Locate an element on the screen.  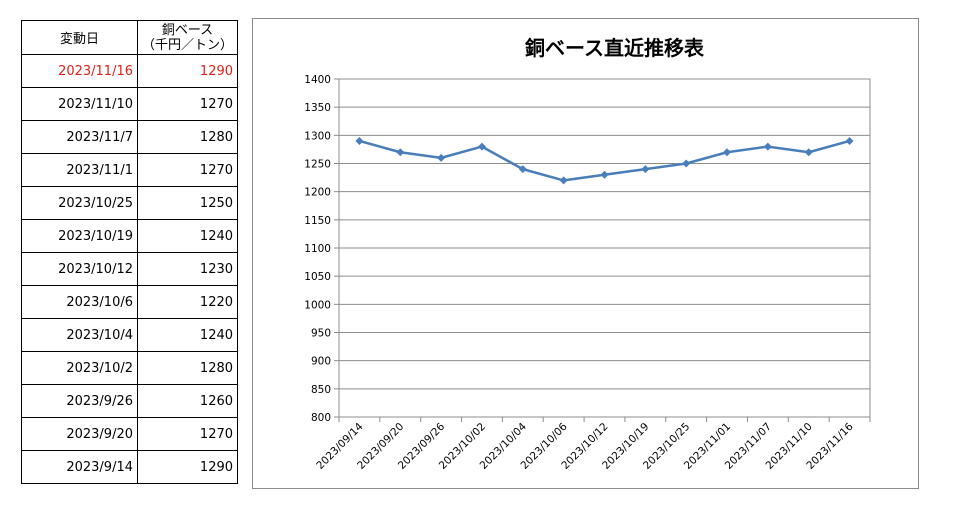
table-row: 2023/9/14 1290 is located at coordinates (130, 467).